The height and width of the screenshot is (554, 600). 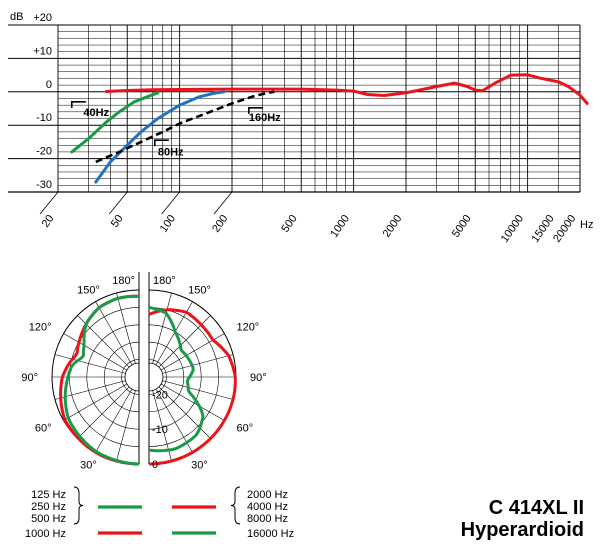 What do you see at coordinates (270, 534) in the screenshot?
I see `legend-label: 16000 Hz` at bounding box center [270, 534].